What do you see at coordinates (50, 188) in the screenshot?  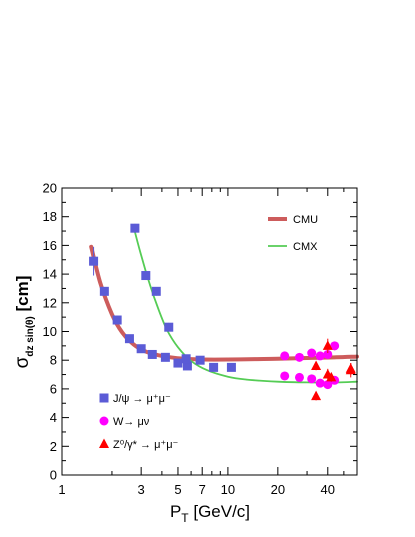 I see `y-tick-label: 20` at bounding box center [50, 188].